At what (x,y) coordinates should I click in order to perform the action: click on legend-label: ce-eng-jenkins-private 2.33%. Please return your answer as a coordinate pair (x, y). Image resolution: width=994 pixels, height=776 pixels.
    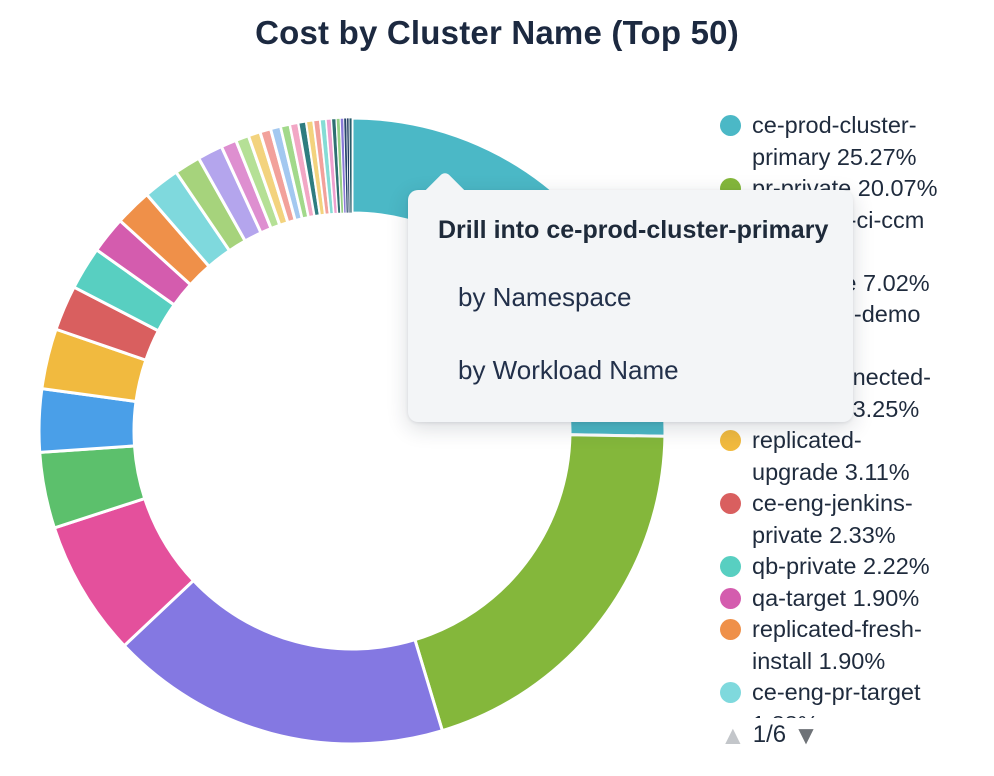
    Looking at the image, I should click on (832, 519).